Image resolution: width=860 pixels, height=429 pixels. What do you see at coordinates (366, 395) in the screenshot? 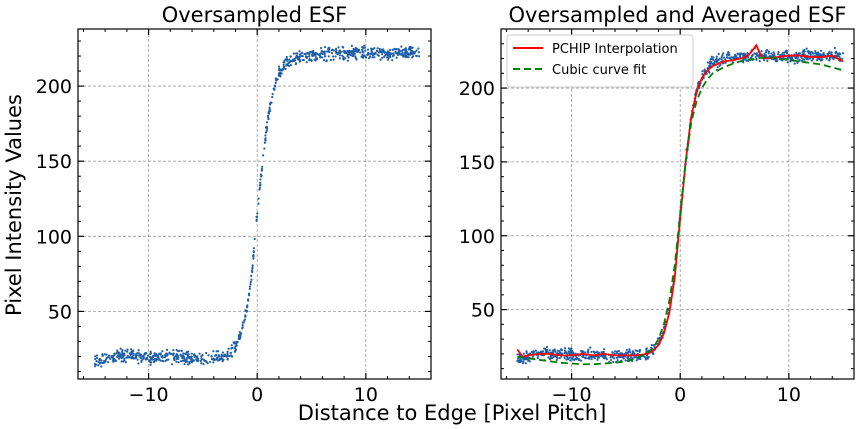
I see `x-tick-label: 10` at bounding box center [366, 395].